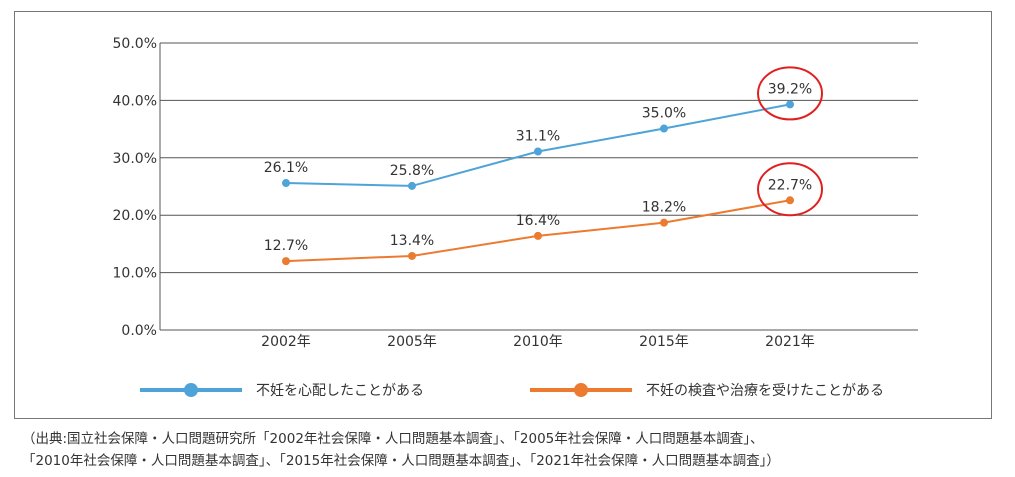 The width and height of the screenshot is (1015, 477). What do you see at coordinates (412, 171) in the screenshot?
I see `data-label-0: 25.8%` at bounding box center [412, 171].